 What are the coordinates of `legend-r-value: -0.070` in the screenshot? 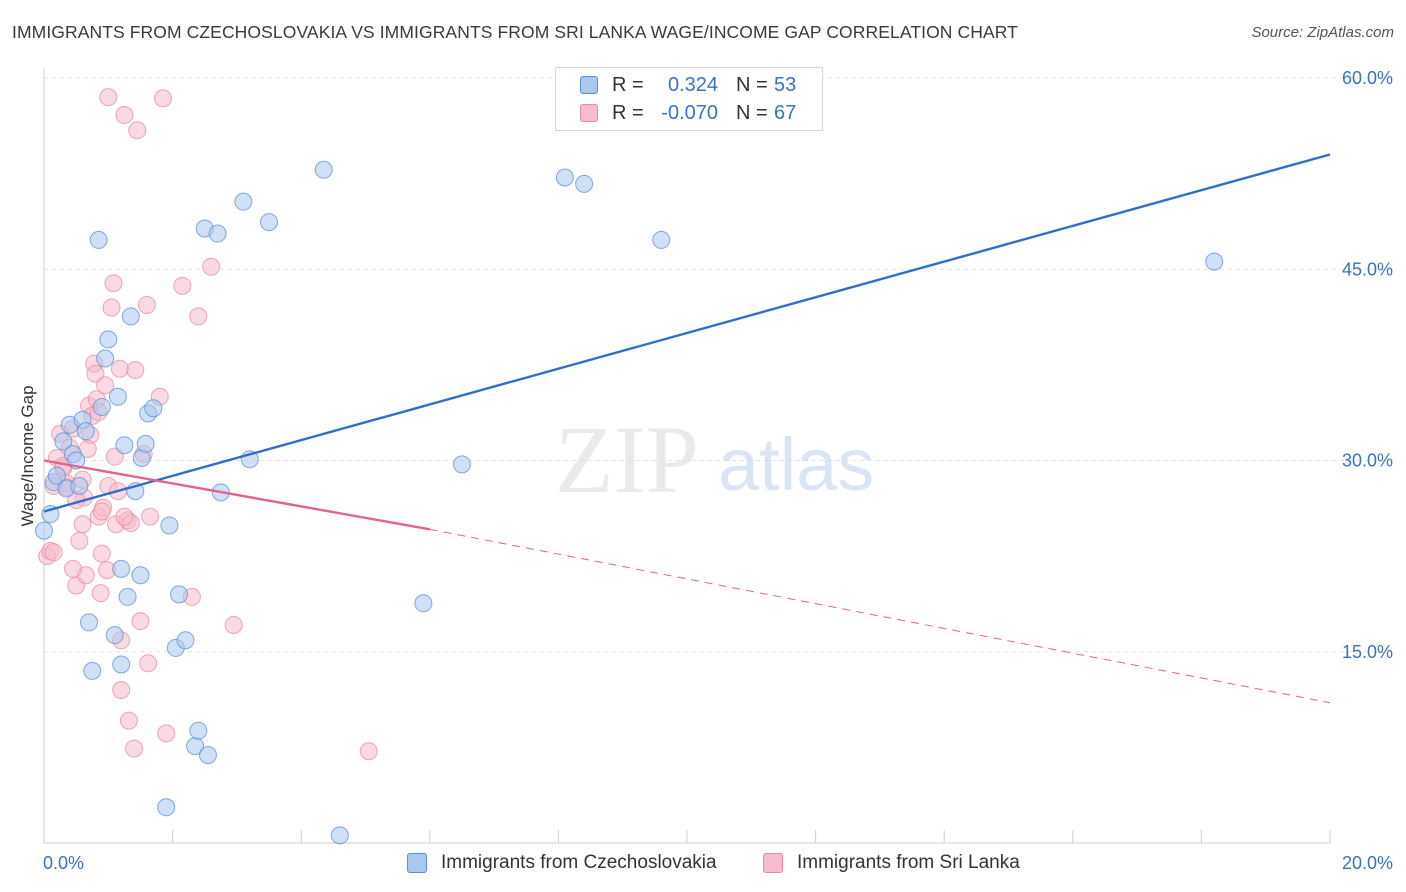 It's located at (689, 113).